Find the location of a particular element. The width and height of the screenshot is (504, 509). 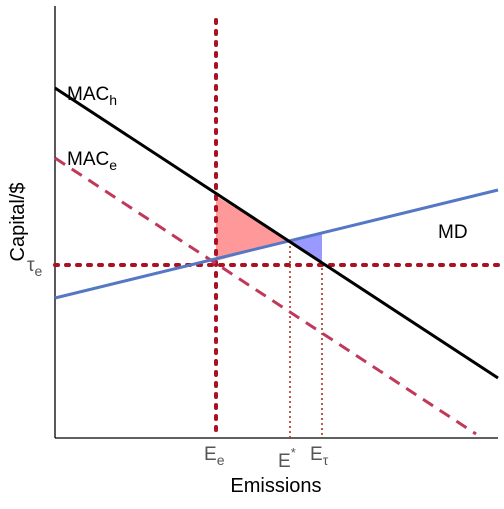

mac-e-label: MACe is located at coordinates (92, 161).